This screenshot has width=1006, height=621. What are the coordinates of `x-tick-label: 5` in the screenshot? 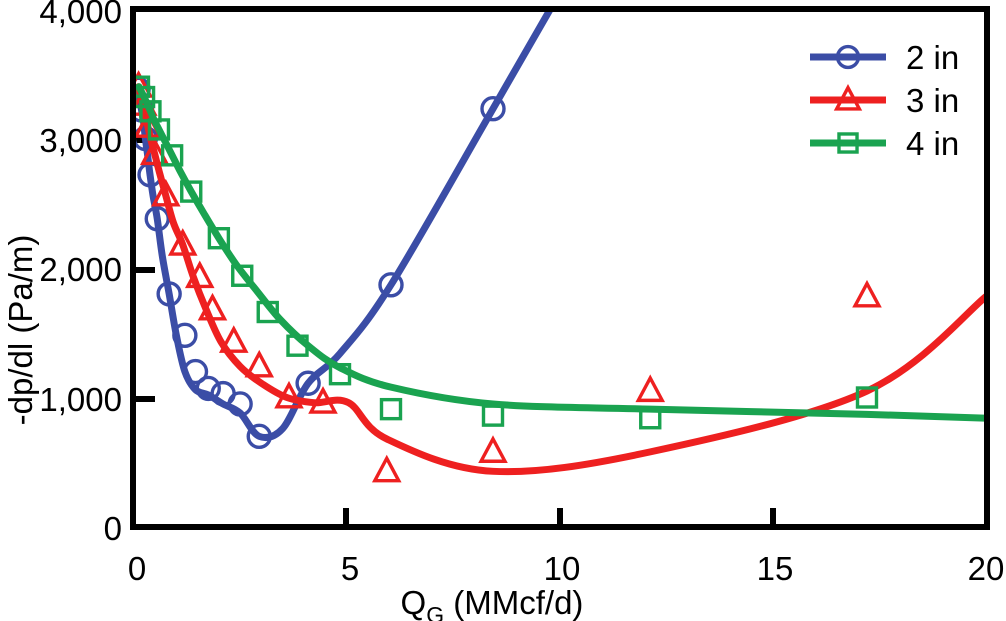 It's located at (350, 568).